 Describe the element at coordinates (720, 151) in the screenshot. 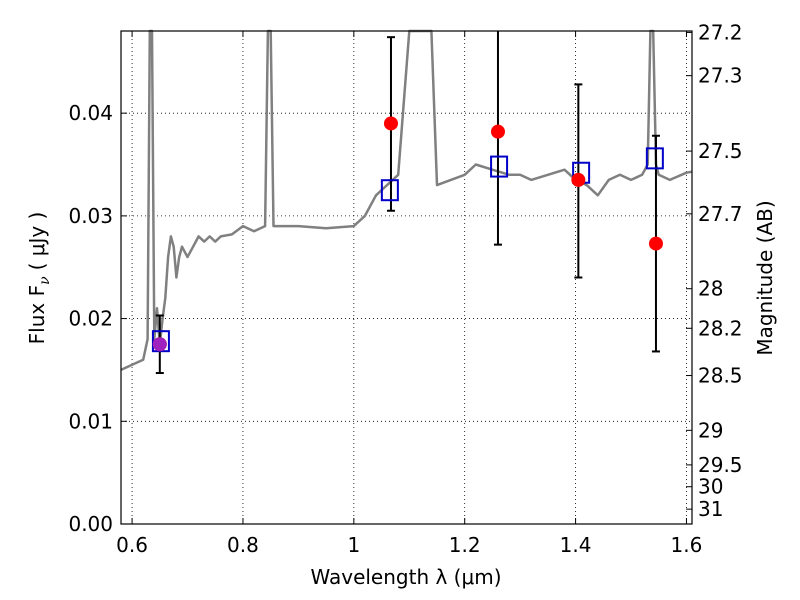

I see `y2-tick-label: 27.5` at that location.